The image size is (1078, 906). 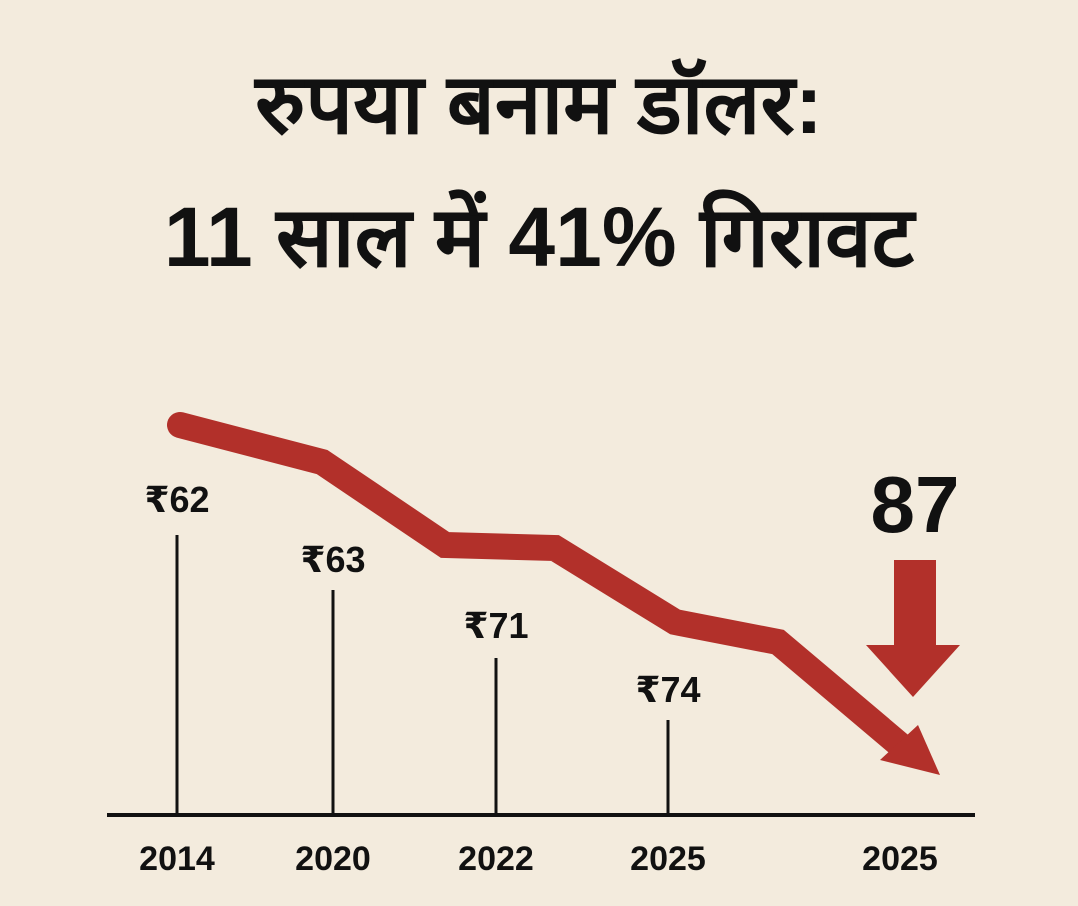 What do you see at coordinates (333, 859) in the screenshot?
I see `x-tick-label: 2020` at bounding box center [333, 859].